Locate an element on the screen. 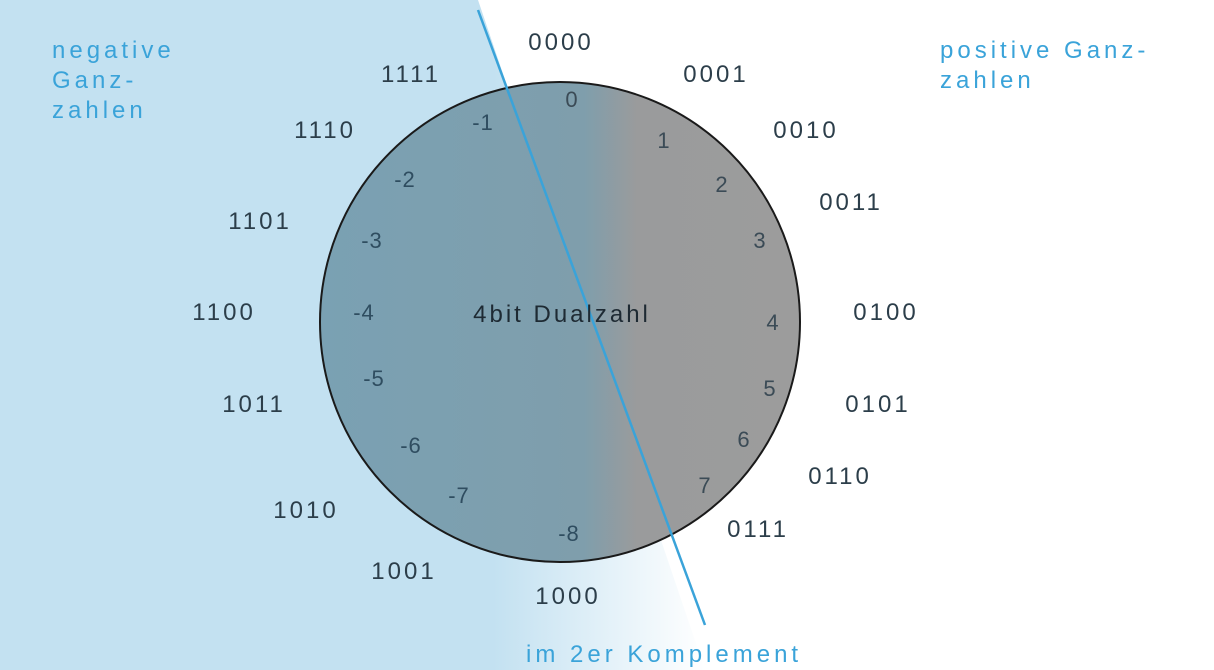 The width and height of the screenshot is (1214, 670). binary-code: 0000 is located at coordinates (561, 42).